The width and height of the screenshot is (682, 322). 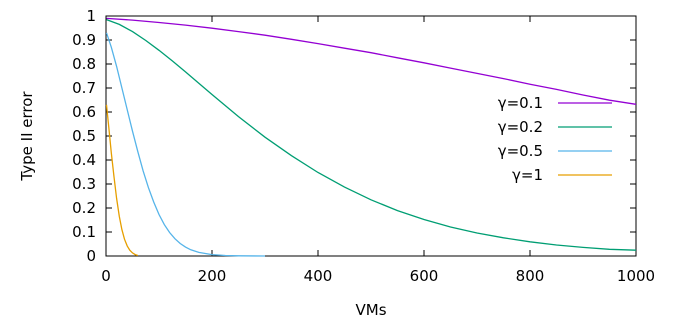 I want to click on y-axis-label: Type II error, so click(x=27, y=136).